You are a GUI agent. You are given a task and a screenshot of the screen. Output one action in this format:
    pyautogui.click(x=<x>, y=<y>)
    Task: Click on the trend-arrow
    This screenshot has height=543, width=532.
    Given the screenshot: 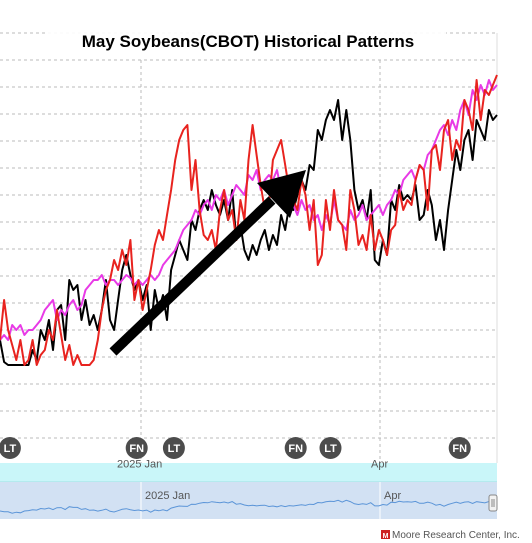 What is the action you would take?
    pyautogui.click(x=207, y=263)
    